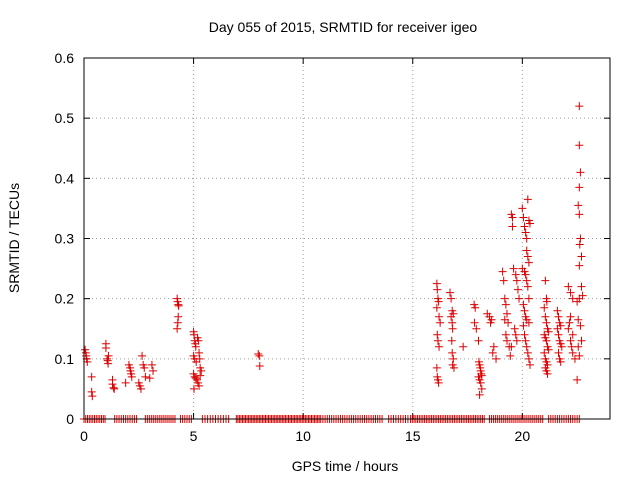 This screenshot has height=480, width=640. Describe the element at coordinates (345, 466) in the screenshot. I see `x-axis-label: GPS time / hours` at that location.